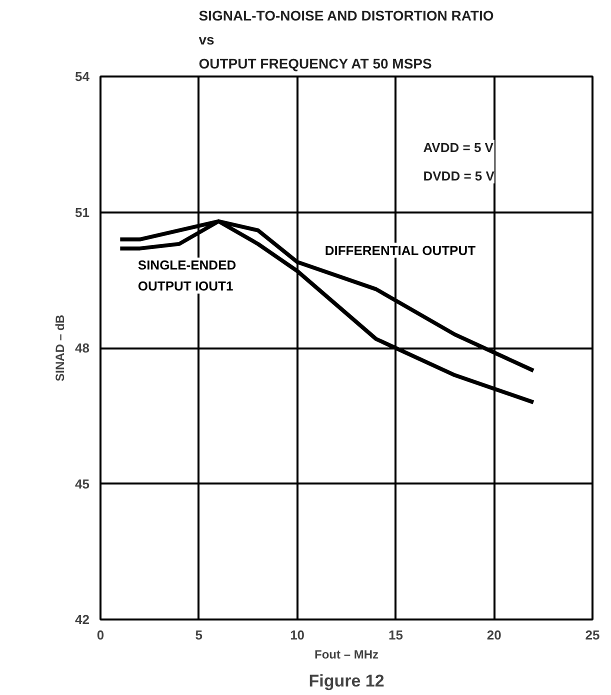 The height and width of the screenshot is (695, 611). I want to click on series-label: SINGLE-ENDED OUTPUT IOUT1, so click(187, 276).